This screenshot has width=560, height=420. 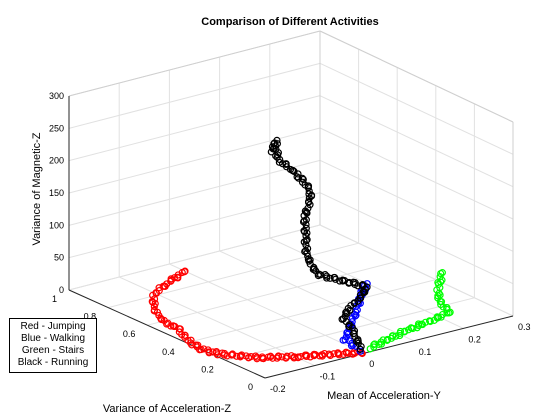 I want to click on x-axis-line, so click(x=389, y=347).